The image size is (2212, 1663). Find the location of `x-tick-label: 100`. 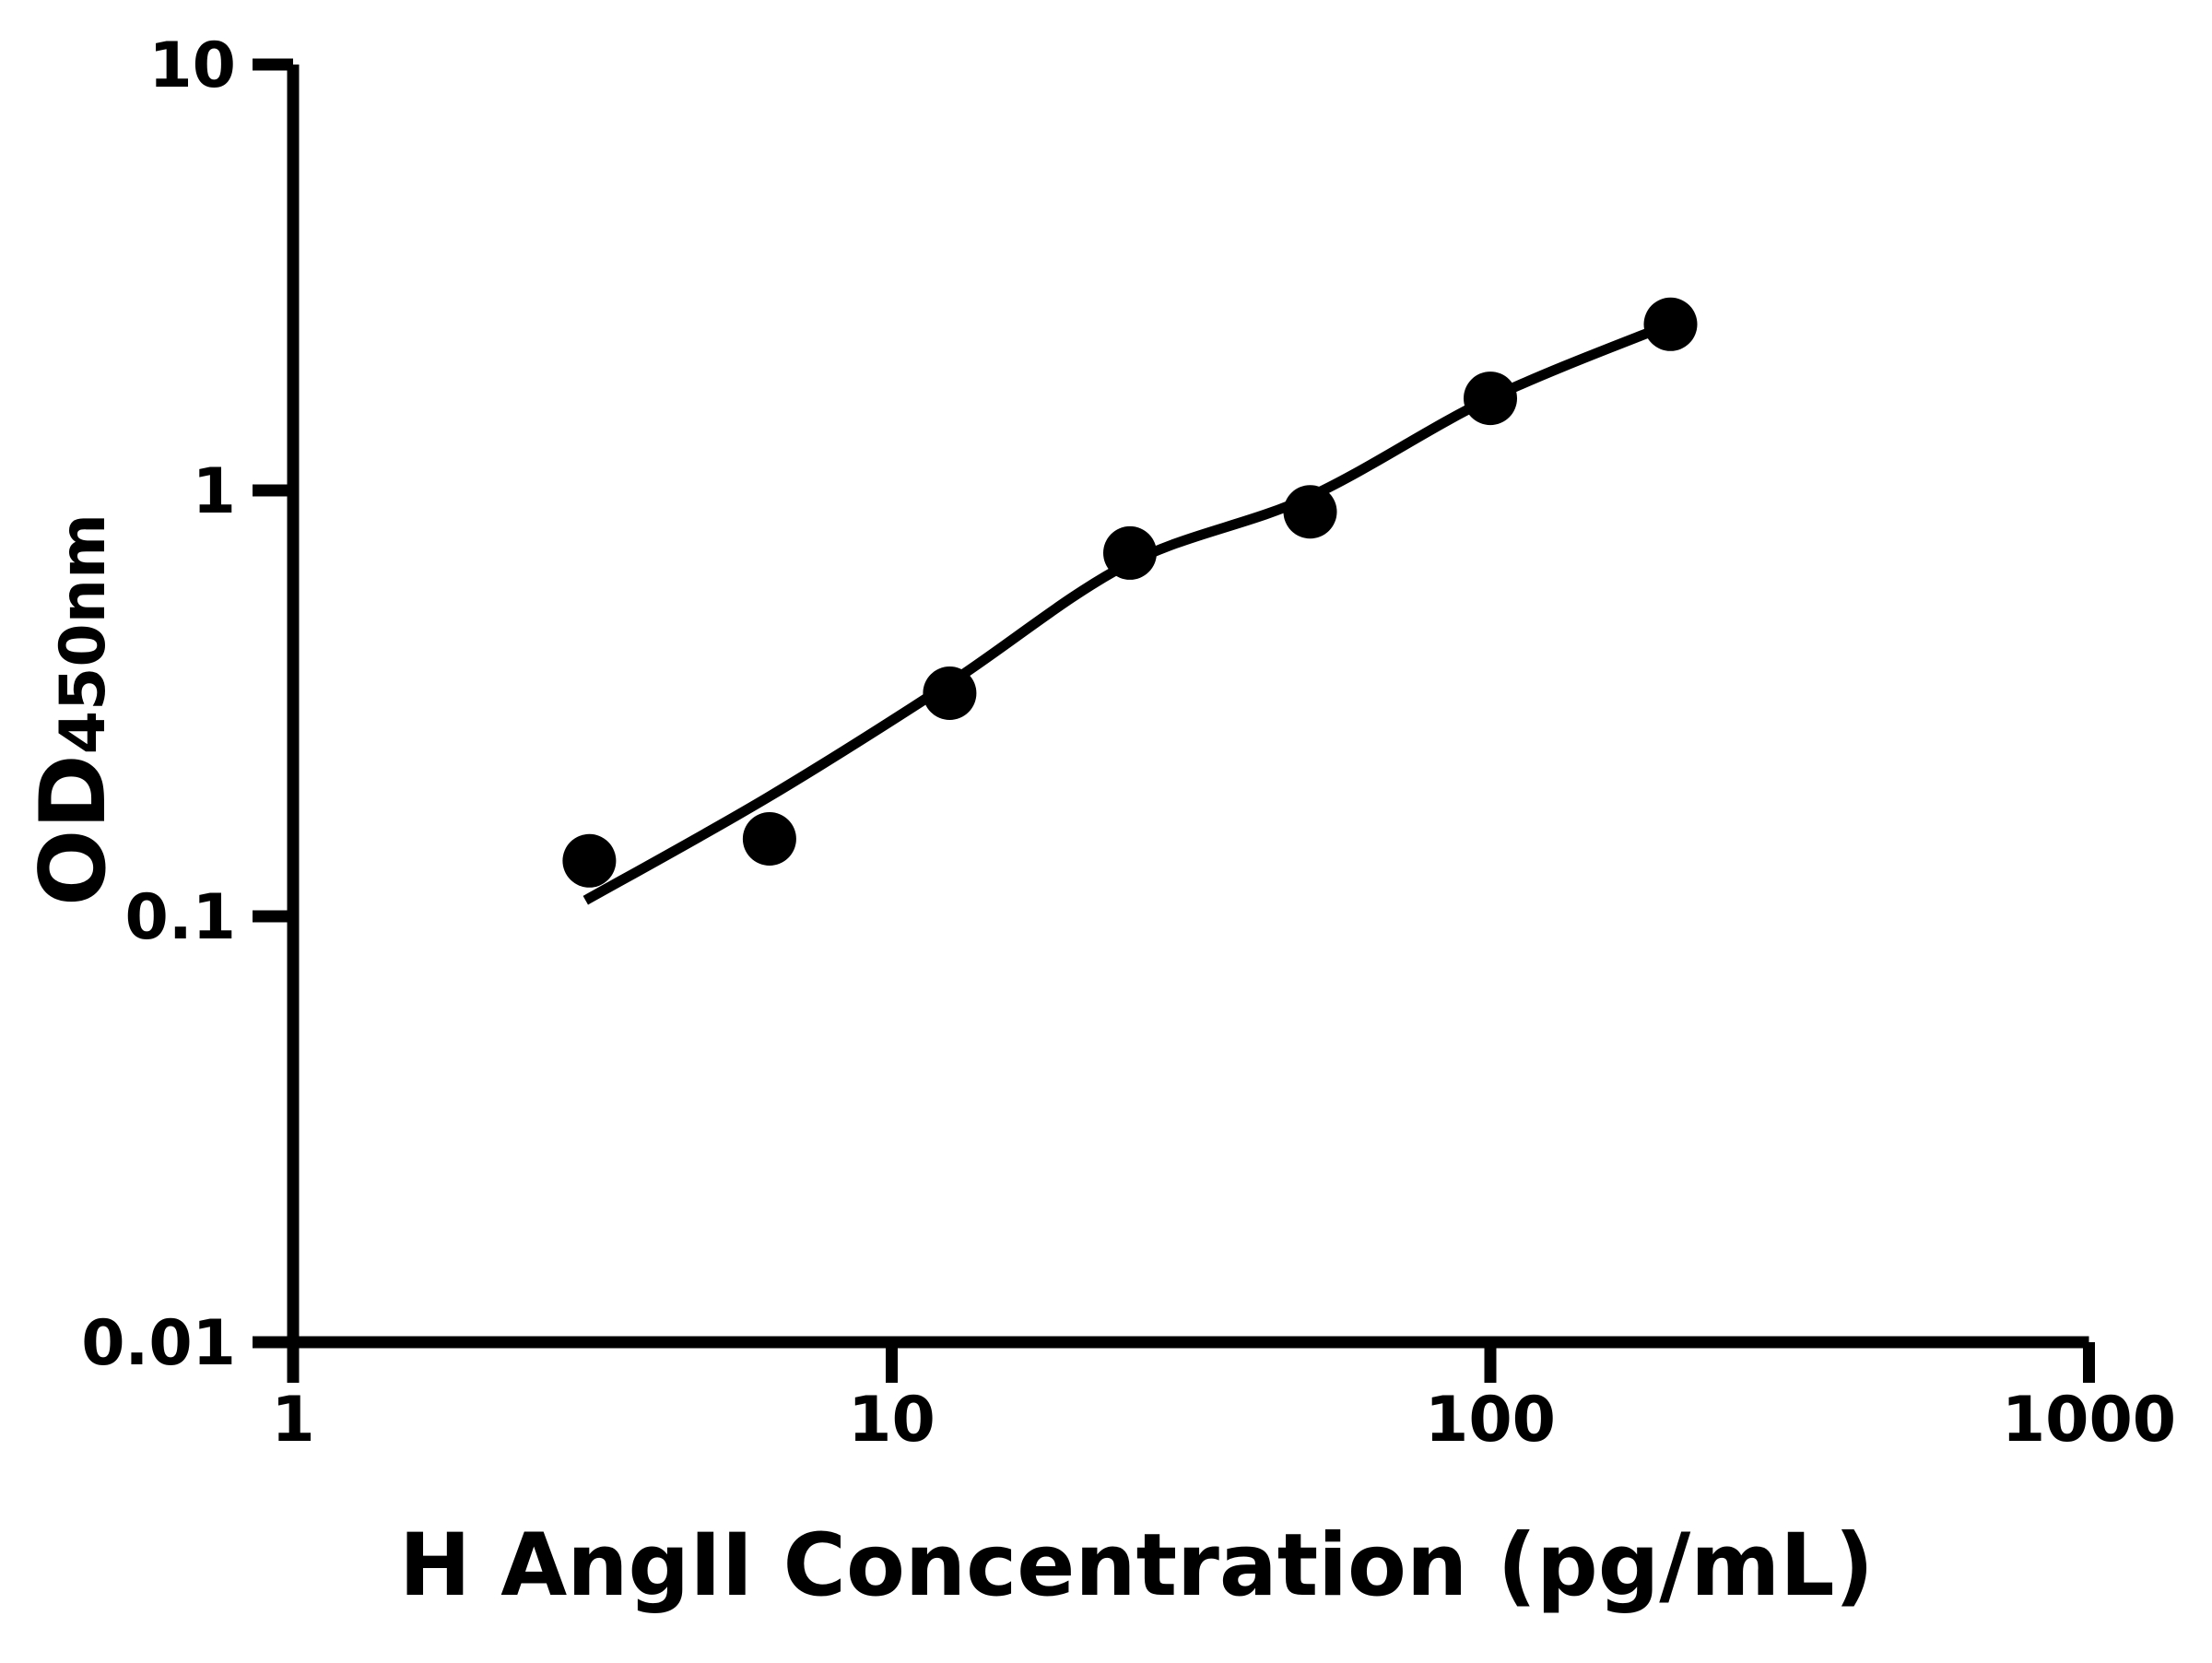

x-tick-label: 100 is located at coordinates (1490, 1420).